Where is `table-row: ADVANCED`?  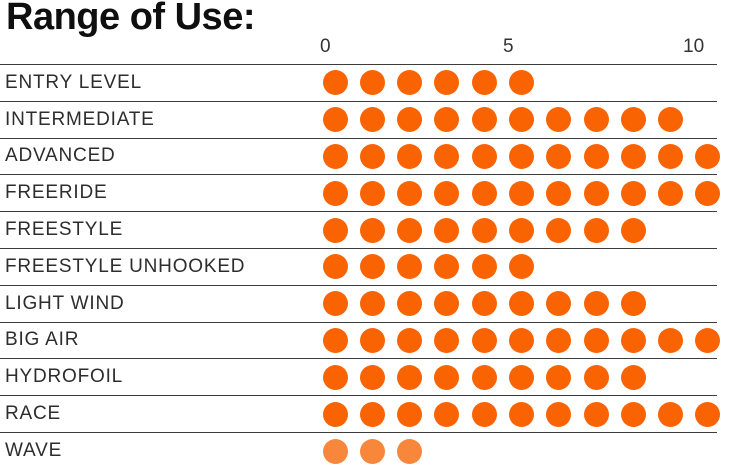 table-row: ADVANCED is located at coordinates (360, 157).